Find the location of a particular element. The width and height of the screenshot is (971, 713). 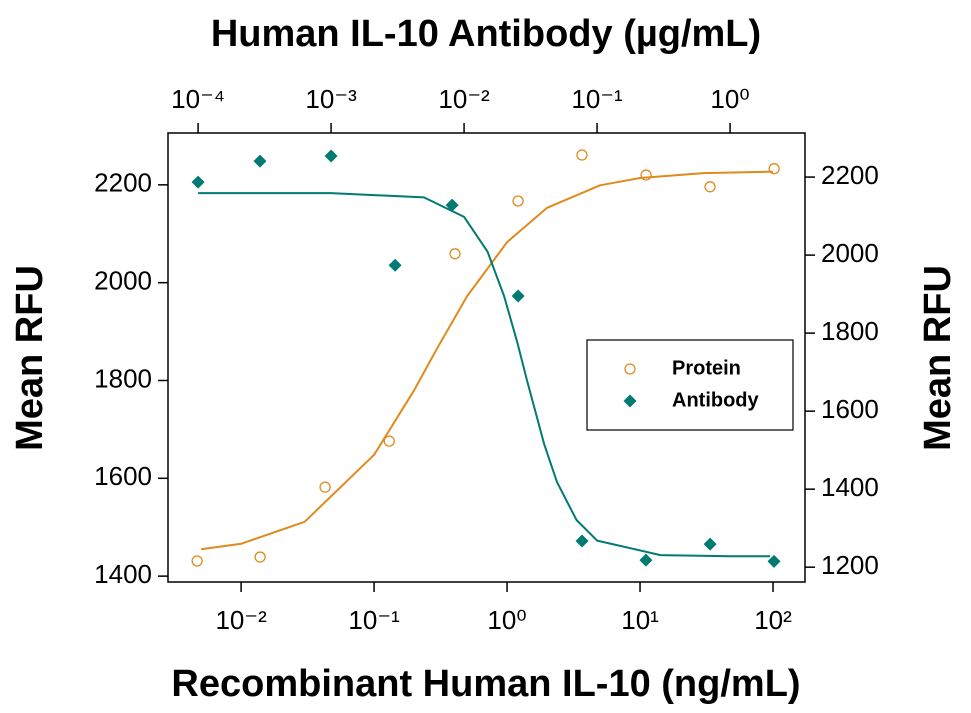

legend-label: Antibody is located at coordinates (716, 400).